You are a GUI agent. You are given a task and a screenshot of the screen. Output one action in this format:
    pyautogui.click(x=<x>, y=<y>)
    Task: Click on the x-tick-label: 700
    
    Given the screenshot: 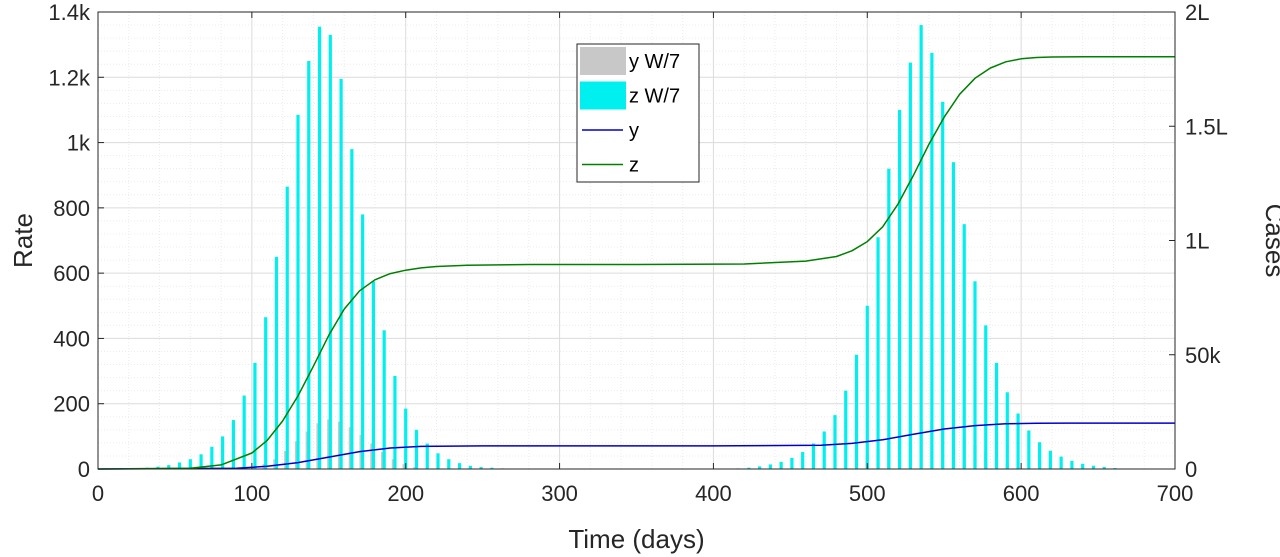 What is the action you would take?
    pyautogui.click(x=1175, y=493)
    